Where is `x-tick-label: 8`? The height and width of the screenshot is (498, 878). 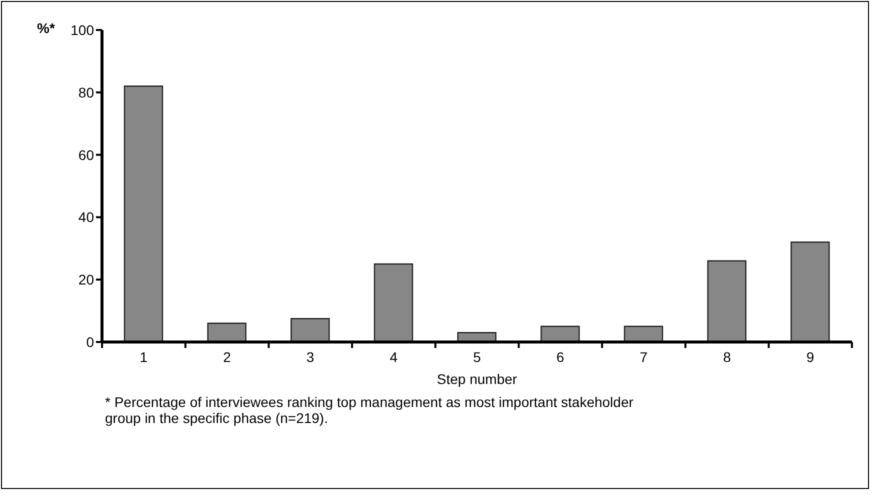 x-tick-label: 8 is located at coordinates (727, 357).